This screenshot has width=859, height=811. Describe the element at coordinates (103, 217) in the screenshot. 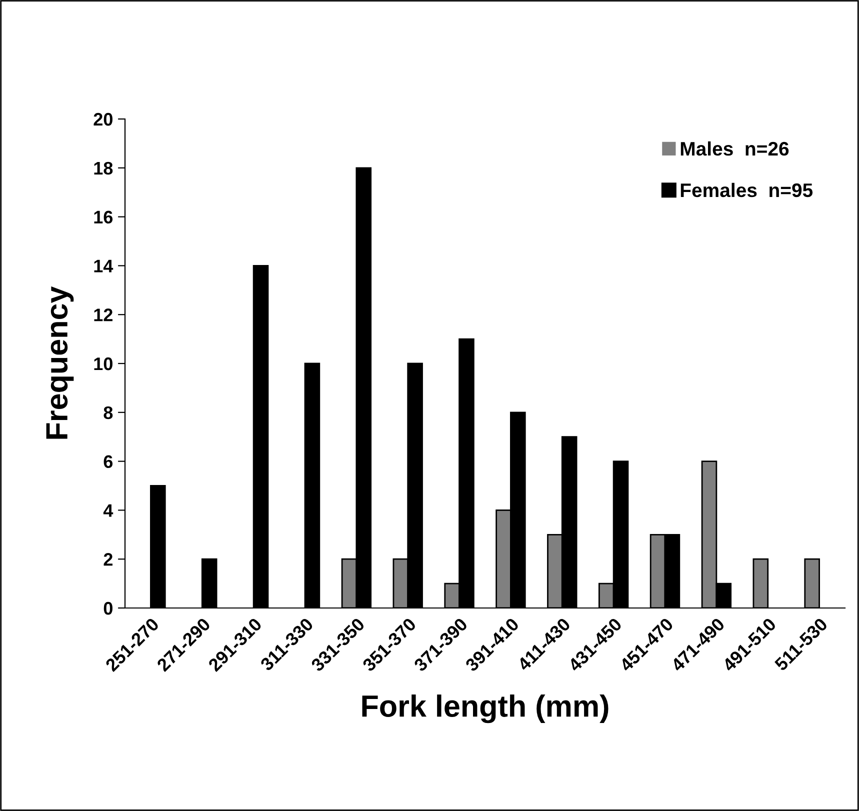

I see `y-tick-label: 16` at that location.